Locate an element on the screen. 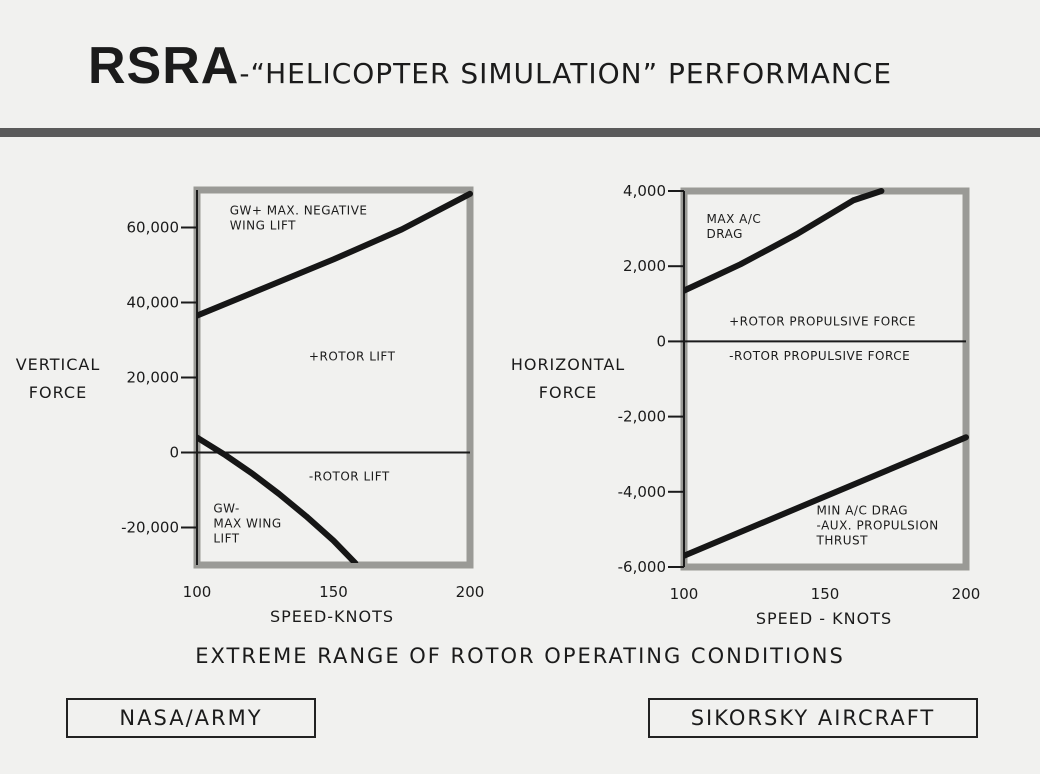  y-tick-label: -2,000 is located at coordinates (642, 417).